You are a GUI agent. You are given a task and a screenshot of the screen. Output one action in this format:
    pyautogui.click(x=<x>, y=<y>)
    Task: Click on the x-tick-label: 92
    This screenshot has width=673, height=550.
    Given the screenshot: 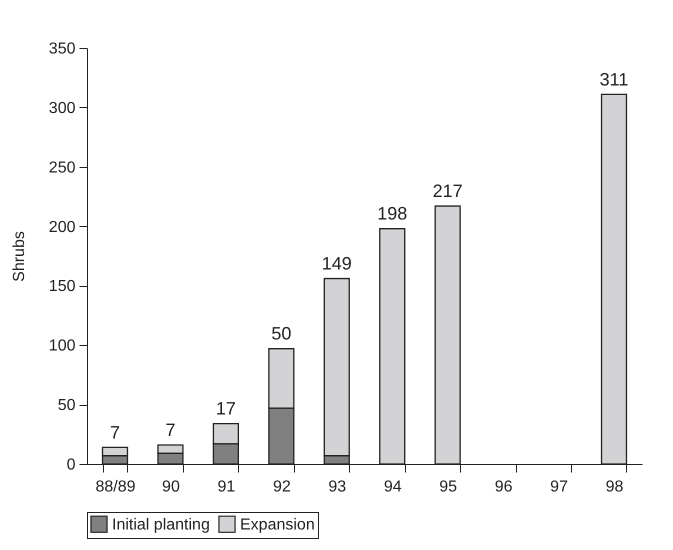 What is the action you would take?
    pyautogui.click(x=281, y=487)
    